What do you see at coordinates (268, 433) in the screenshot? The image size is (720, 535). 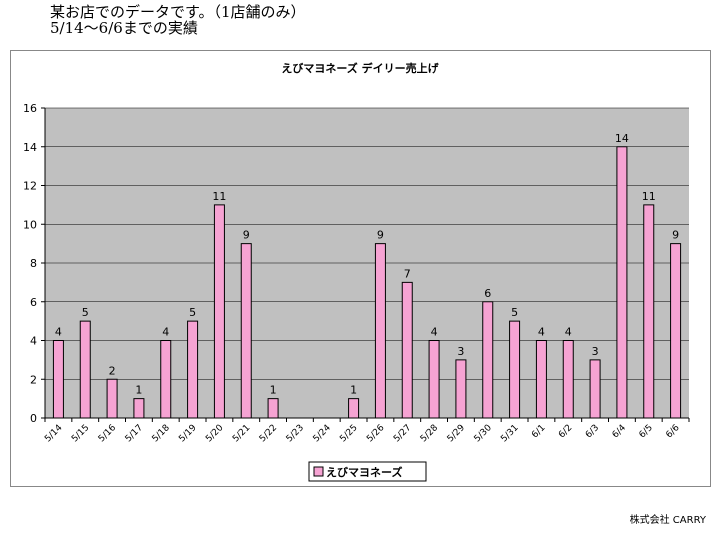 I see `x-tick-label: 5/22` at bounding box center [268, 433].